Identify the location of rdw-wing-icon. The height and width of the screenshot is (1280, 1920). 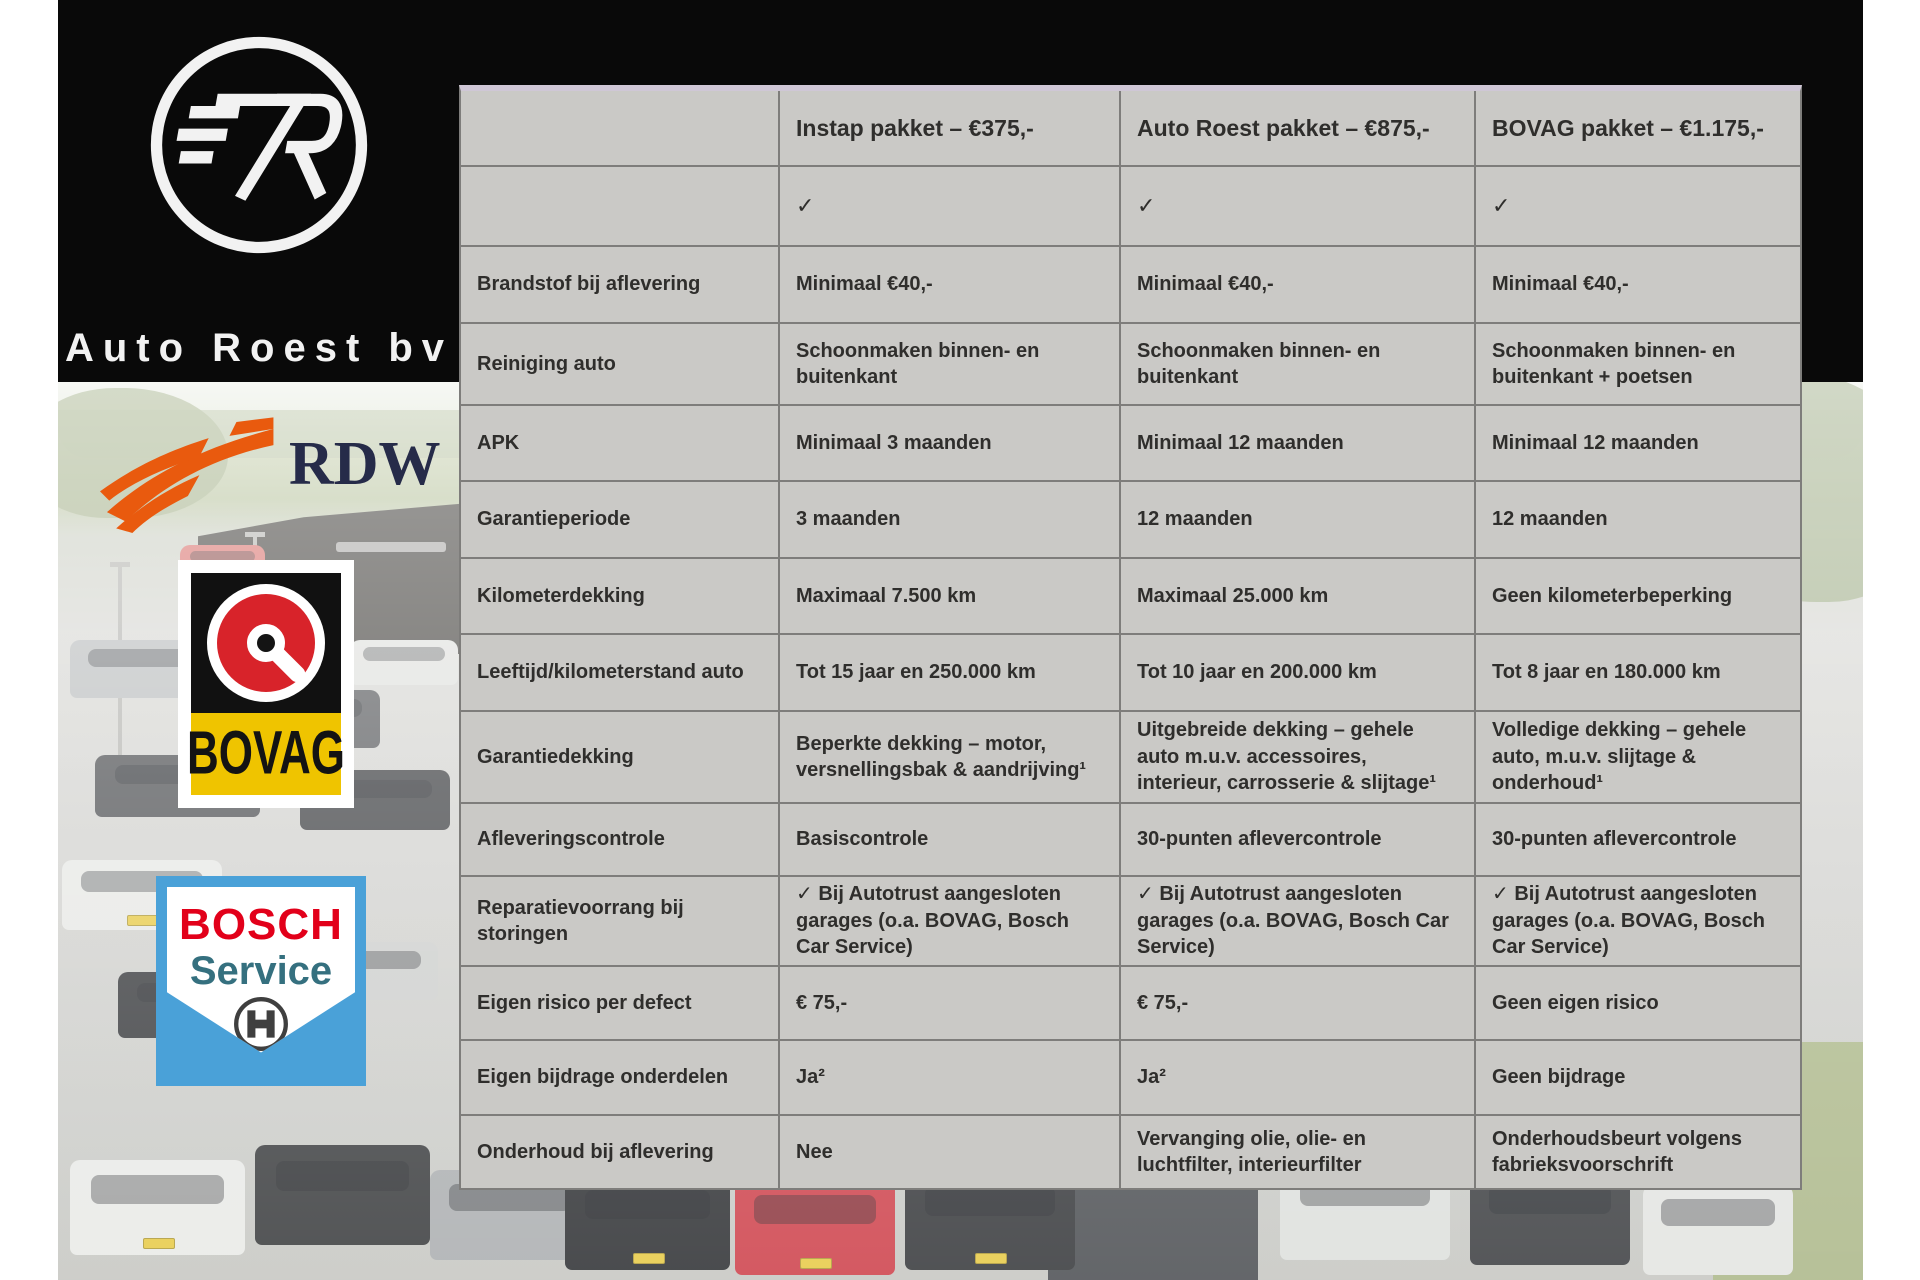
(187, 475).